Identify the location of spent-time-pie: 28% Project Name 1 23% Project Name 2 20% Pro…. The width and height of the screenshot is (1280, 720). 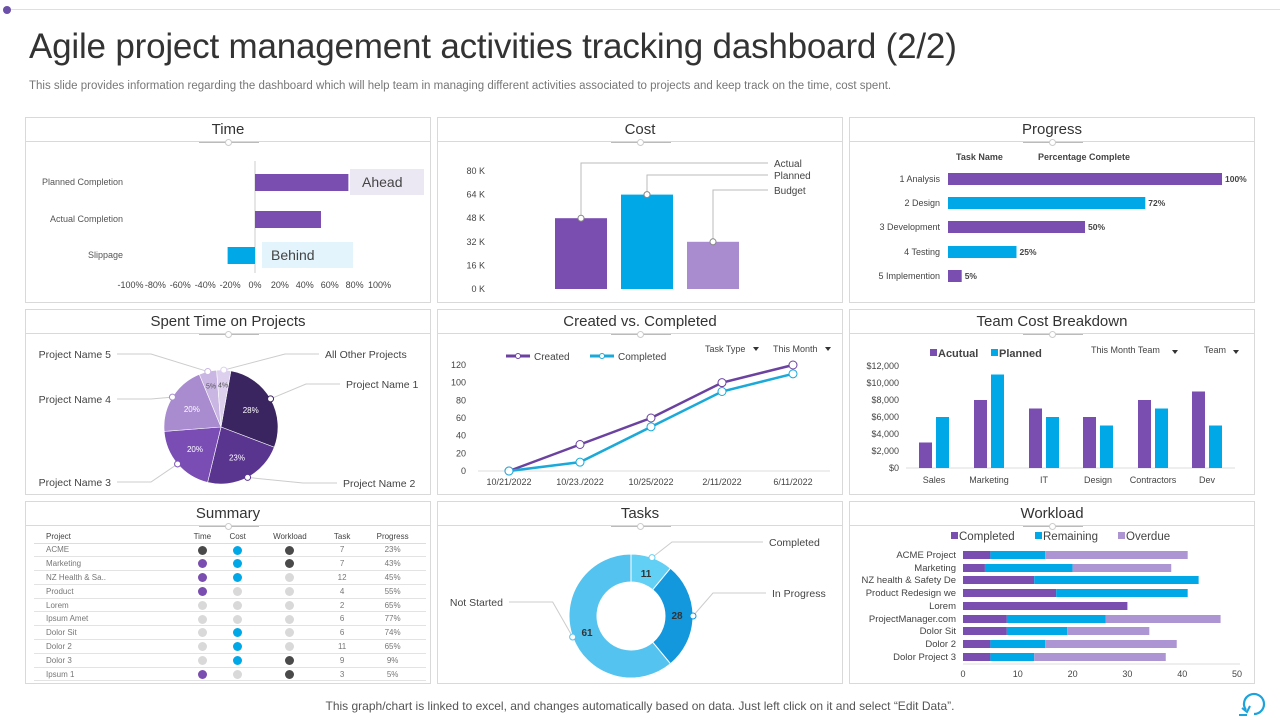
(229, 419).